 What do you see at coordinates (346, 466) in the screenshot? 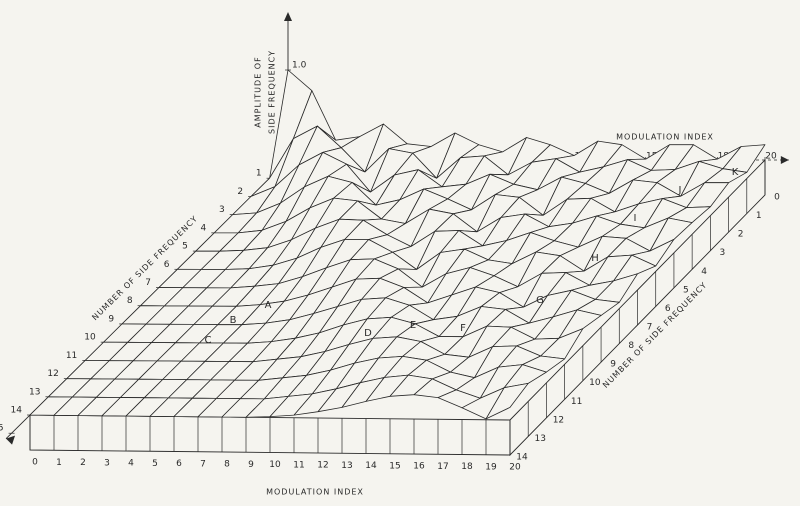
I see `x-tick-label: 13` at bounding box center [346, 466].